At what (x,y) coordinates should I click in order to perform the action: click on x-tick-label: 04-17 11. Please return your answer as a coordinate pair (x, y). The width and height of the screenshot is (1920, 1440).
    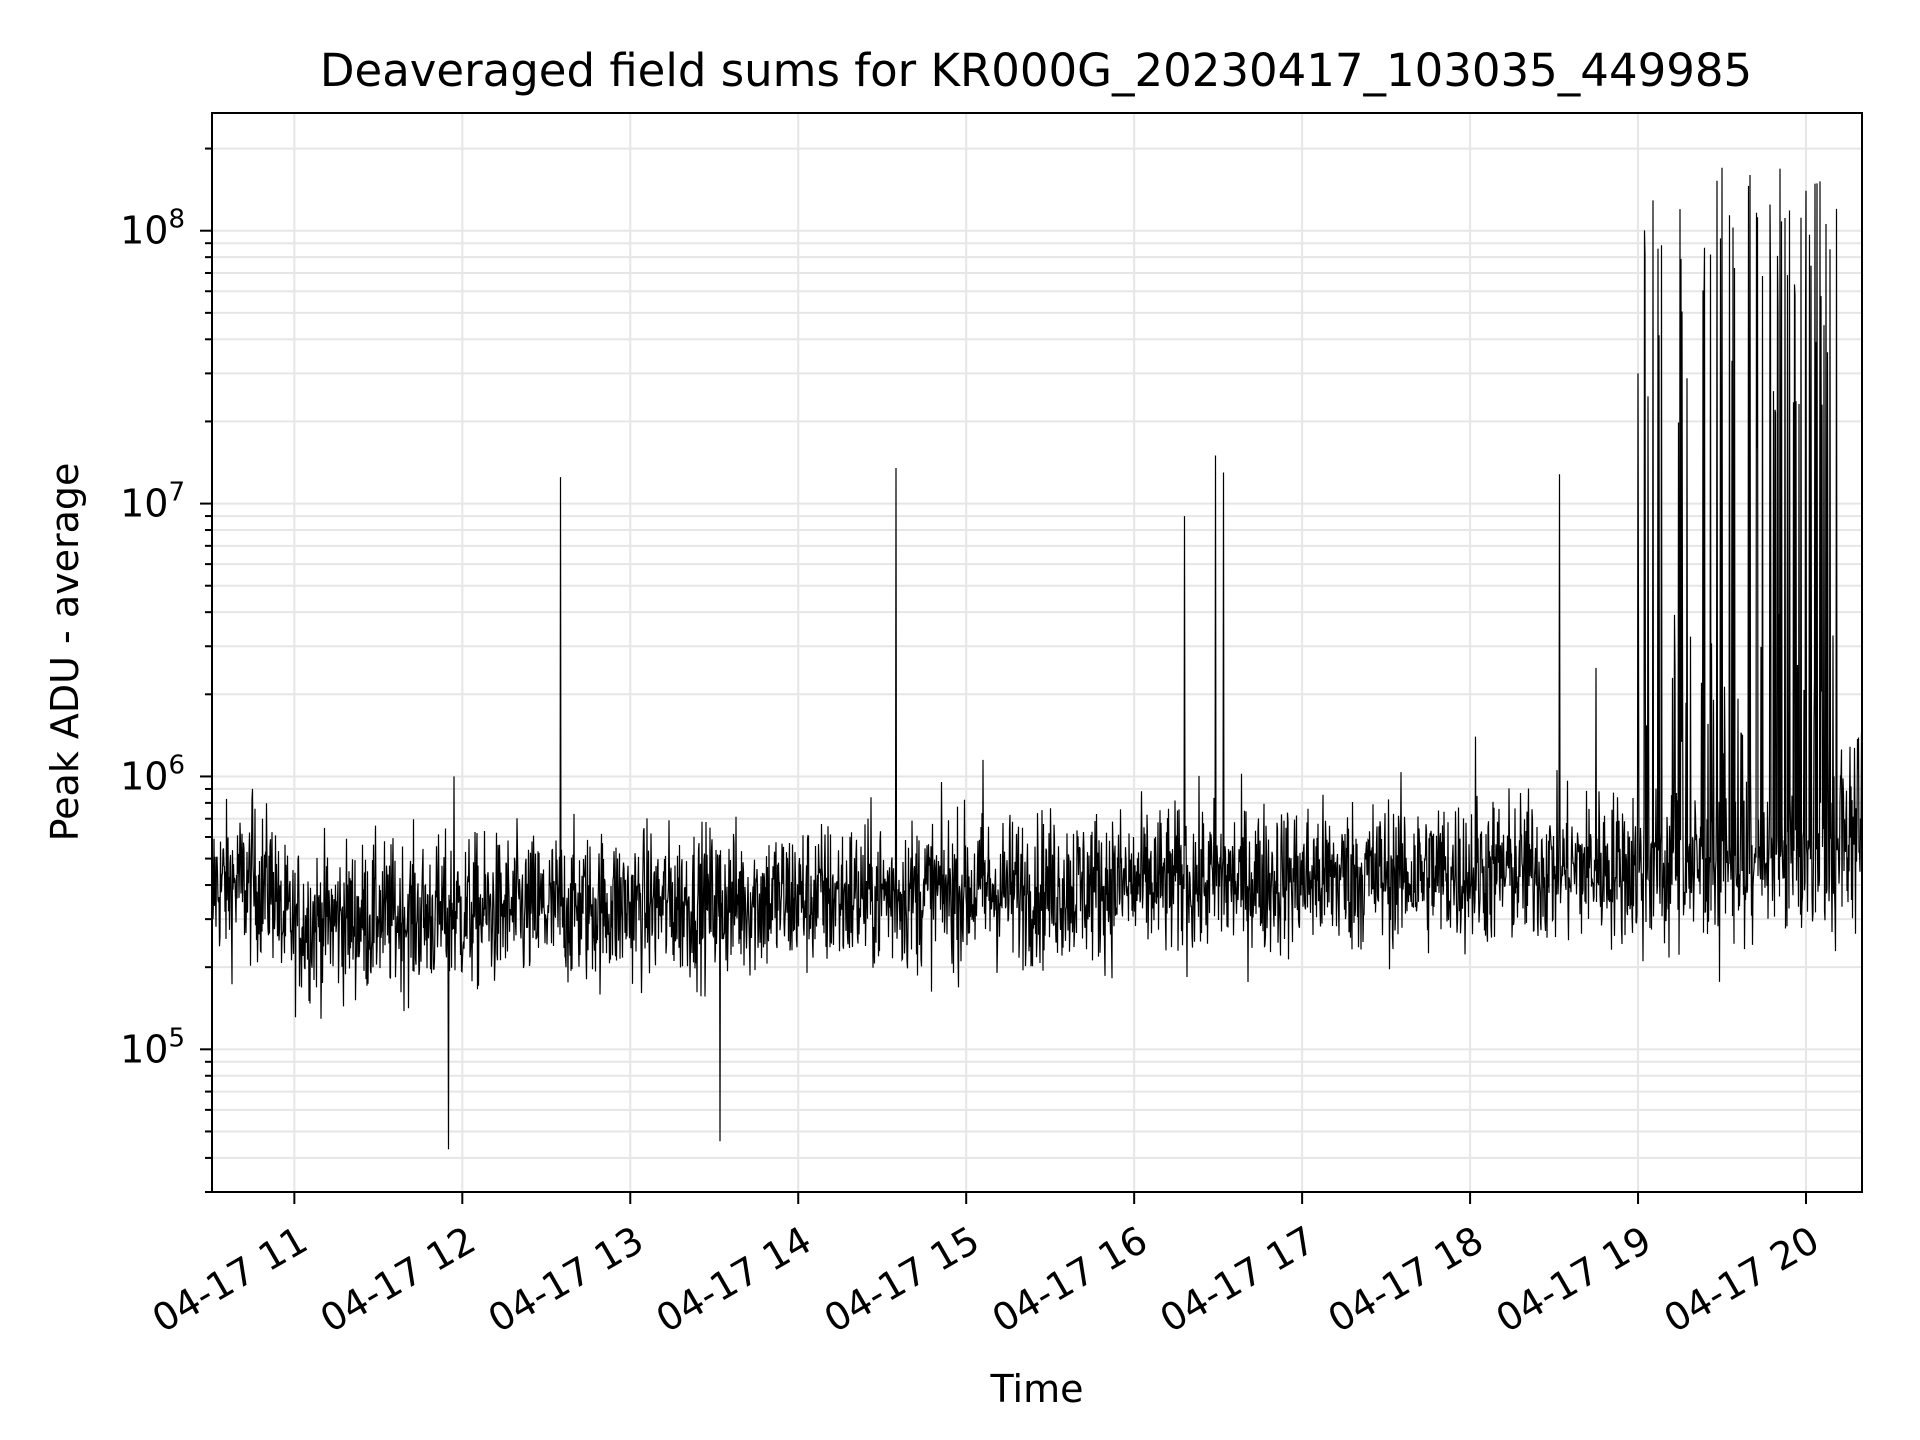
    Looking at the image, I should click on (230, 1280).